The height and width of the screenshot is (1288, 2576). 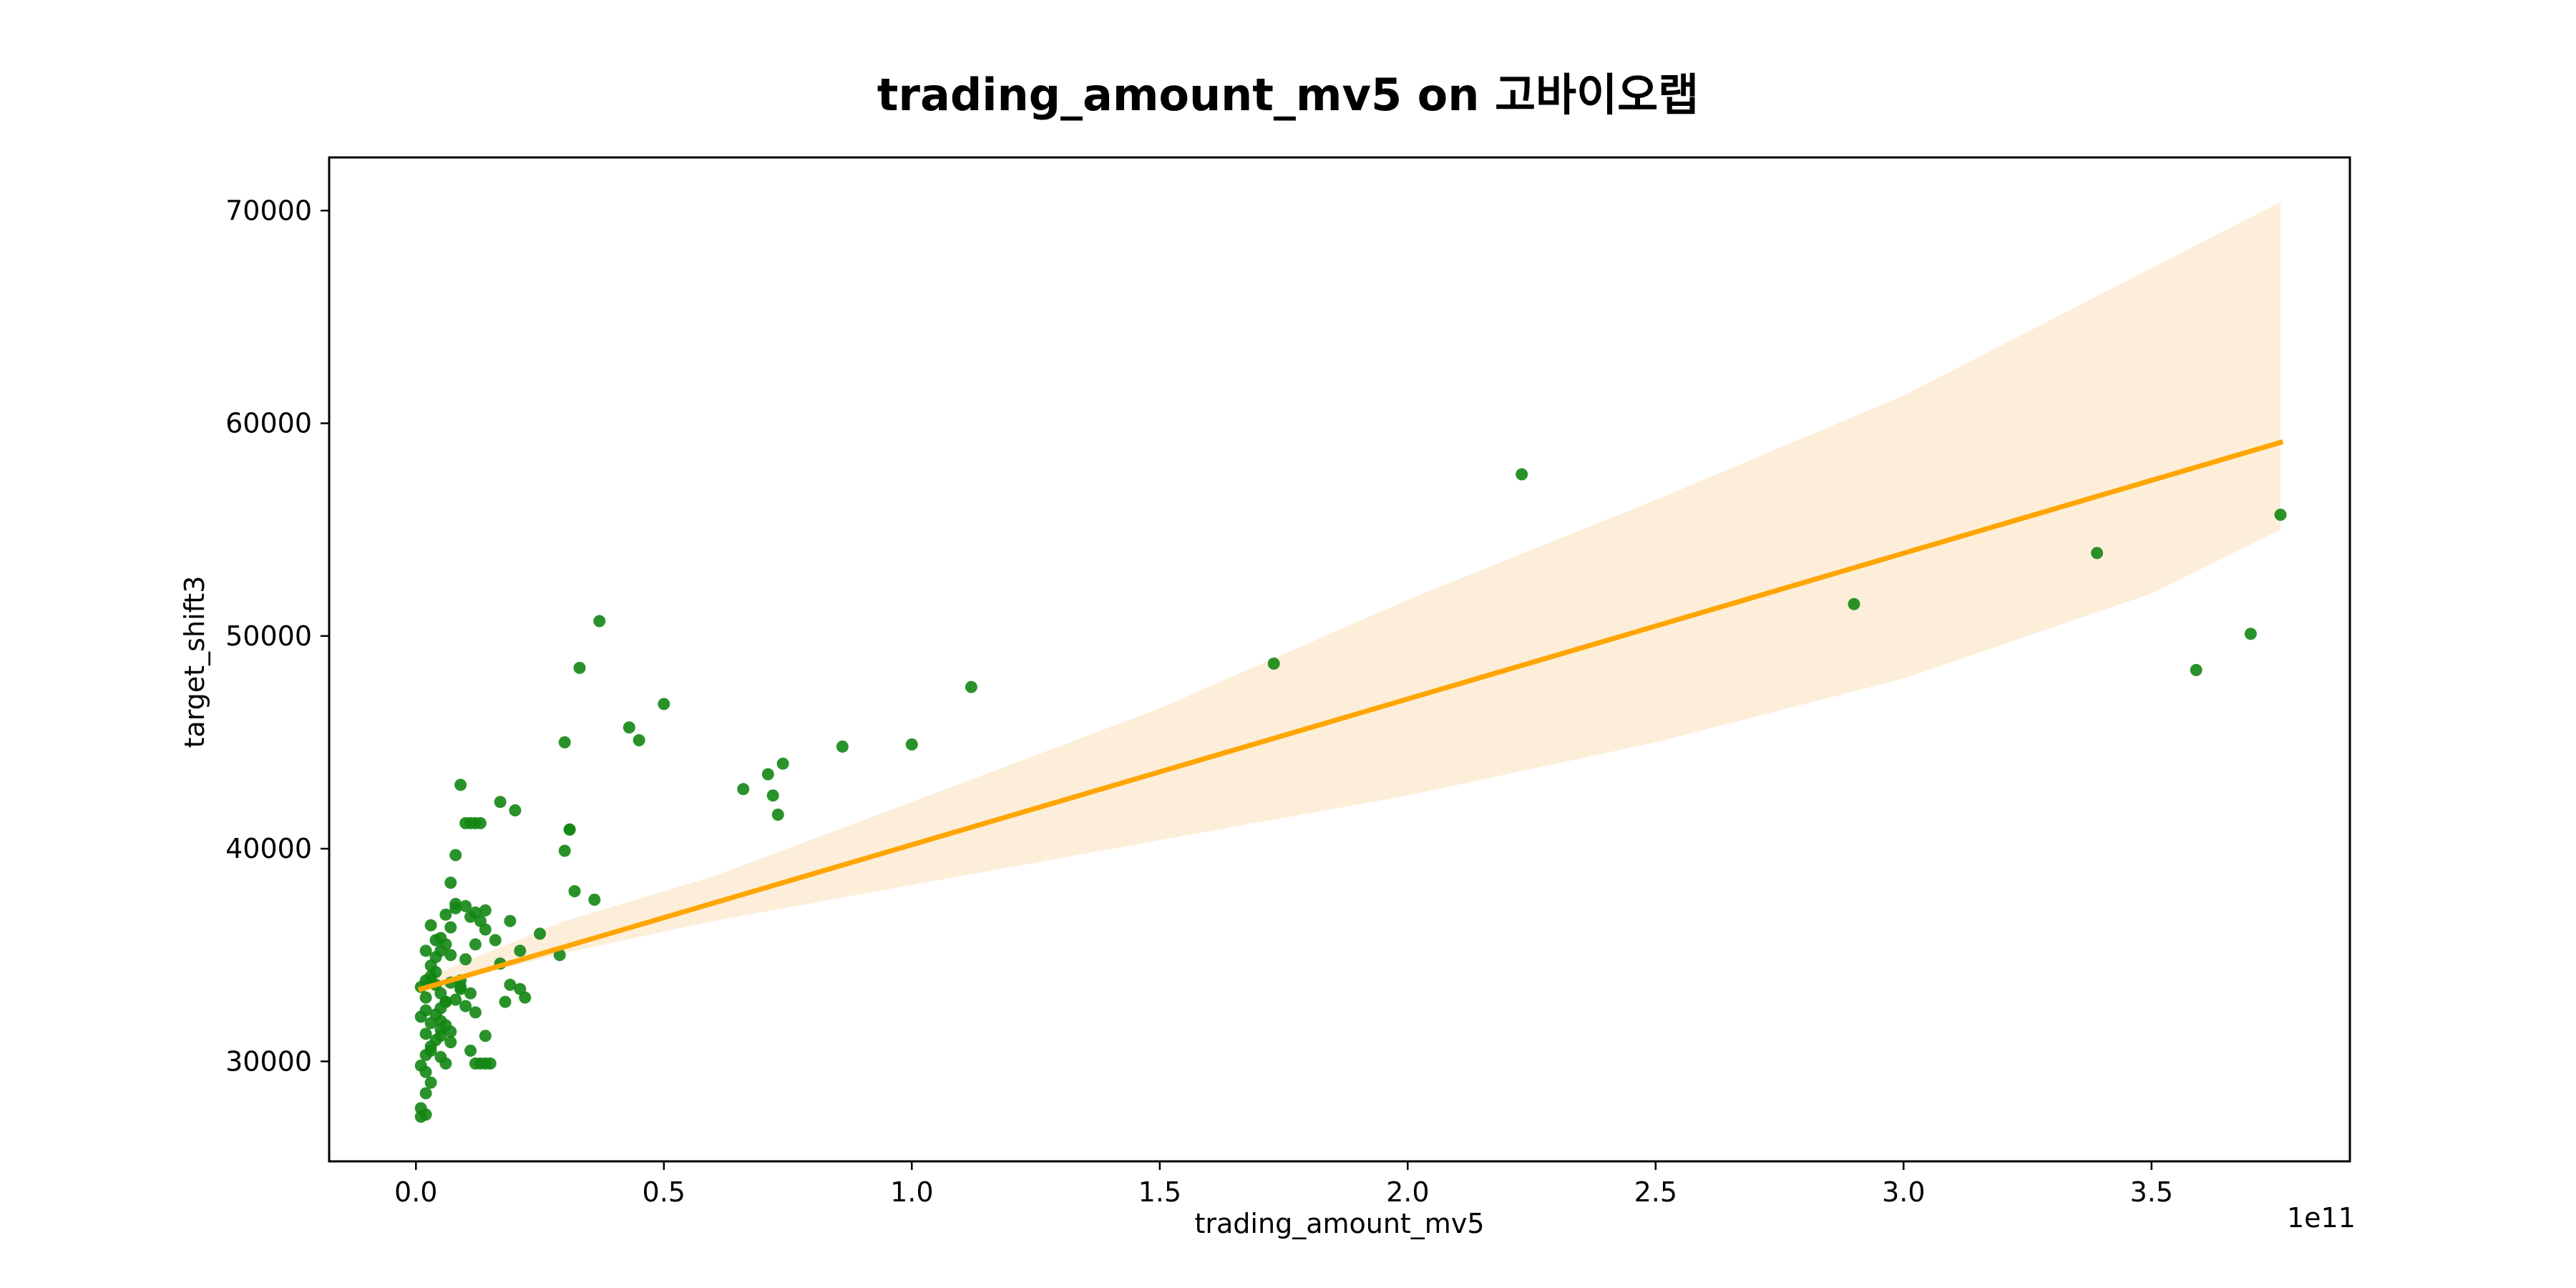 I want to click on x-tick-label: 1.5, so click(x=1159, y=1192).